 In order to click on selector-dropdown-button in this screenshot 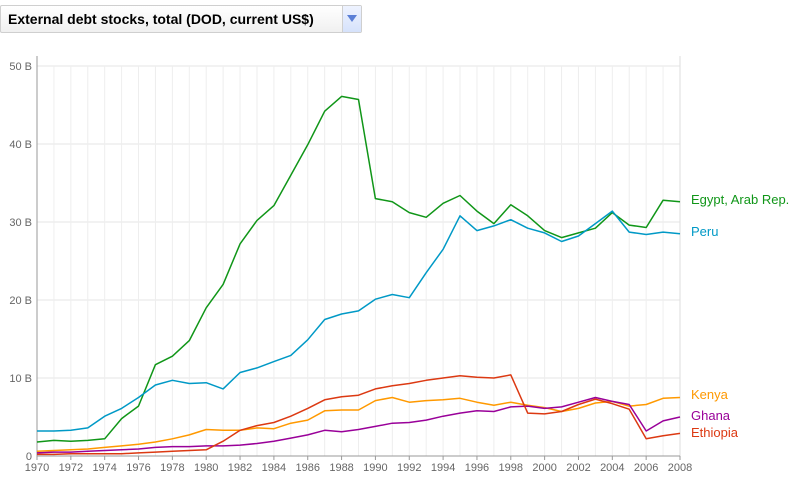, I will do `click(351, 19)`.